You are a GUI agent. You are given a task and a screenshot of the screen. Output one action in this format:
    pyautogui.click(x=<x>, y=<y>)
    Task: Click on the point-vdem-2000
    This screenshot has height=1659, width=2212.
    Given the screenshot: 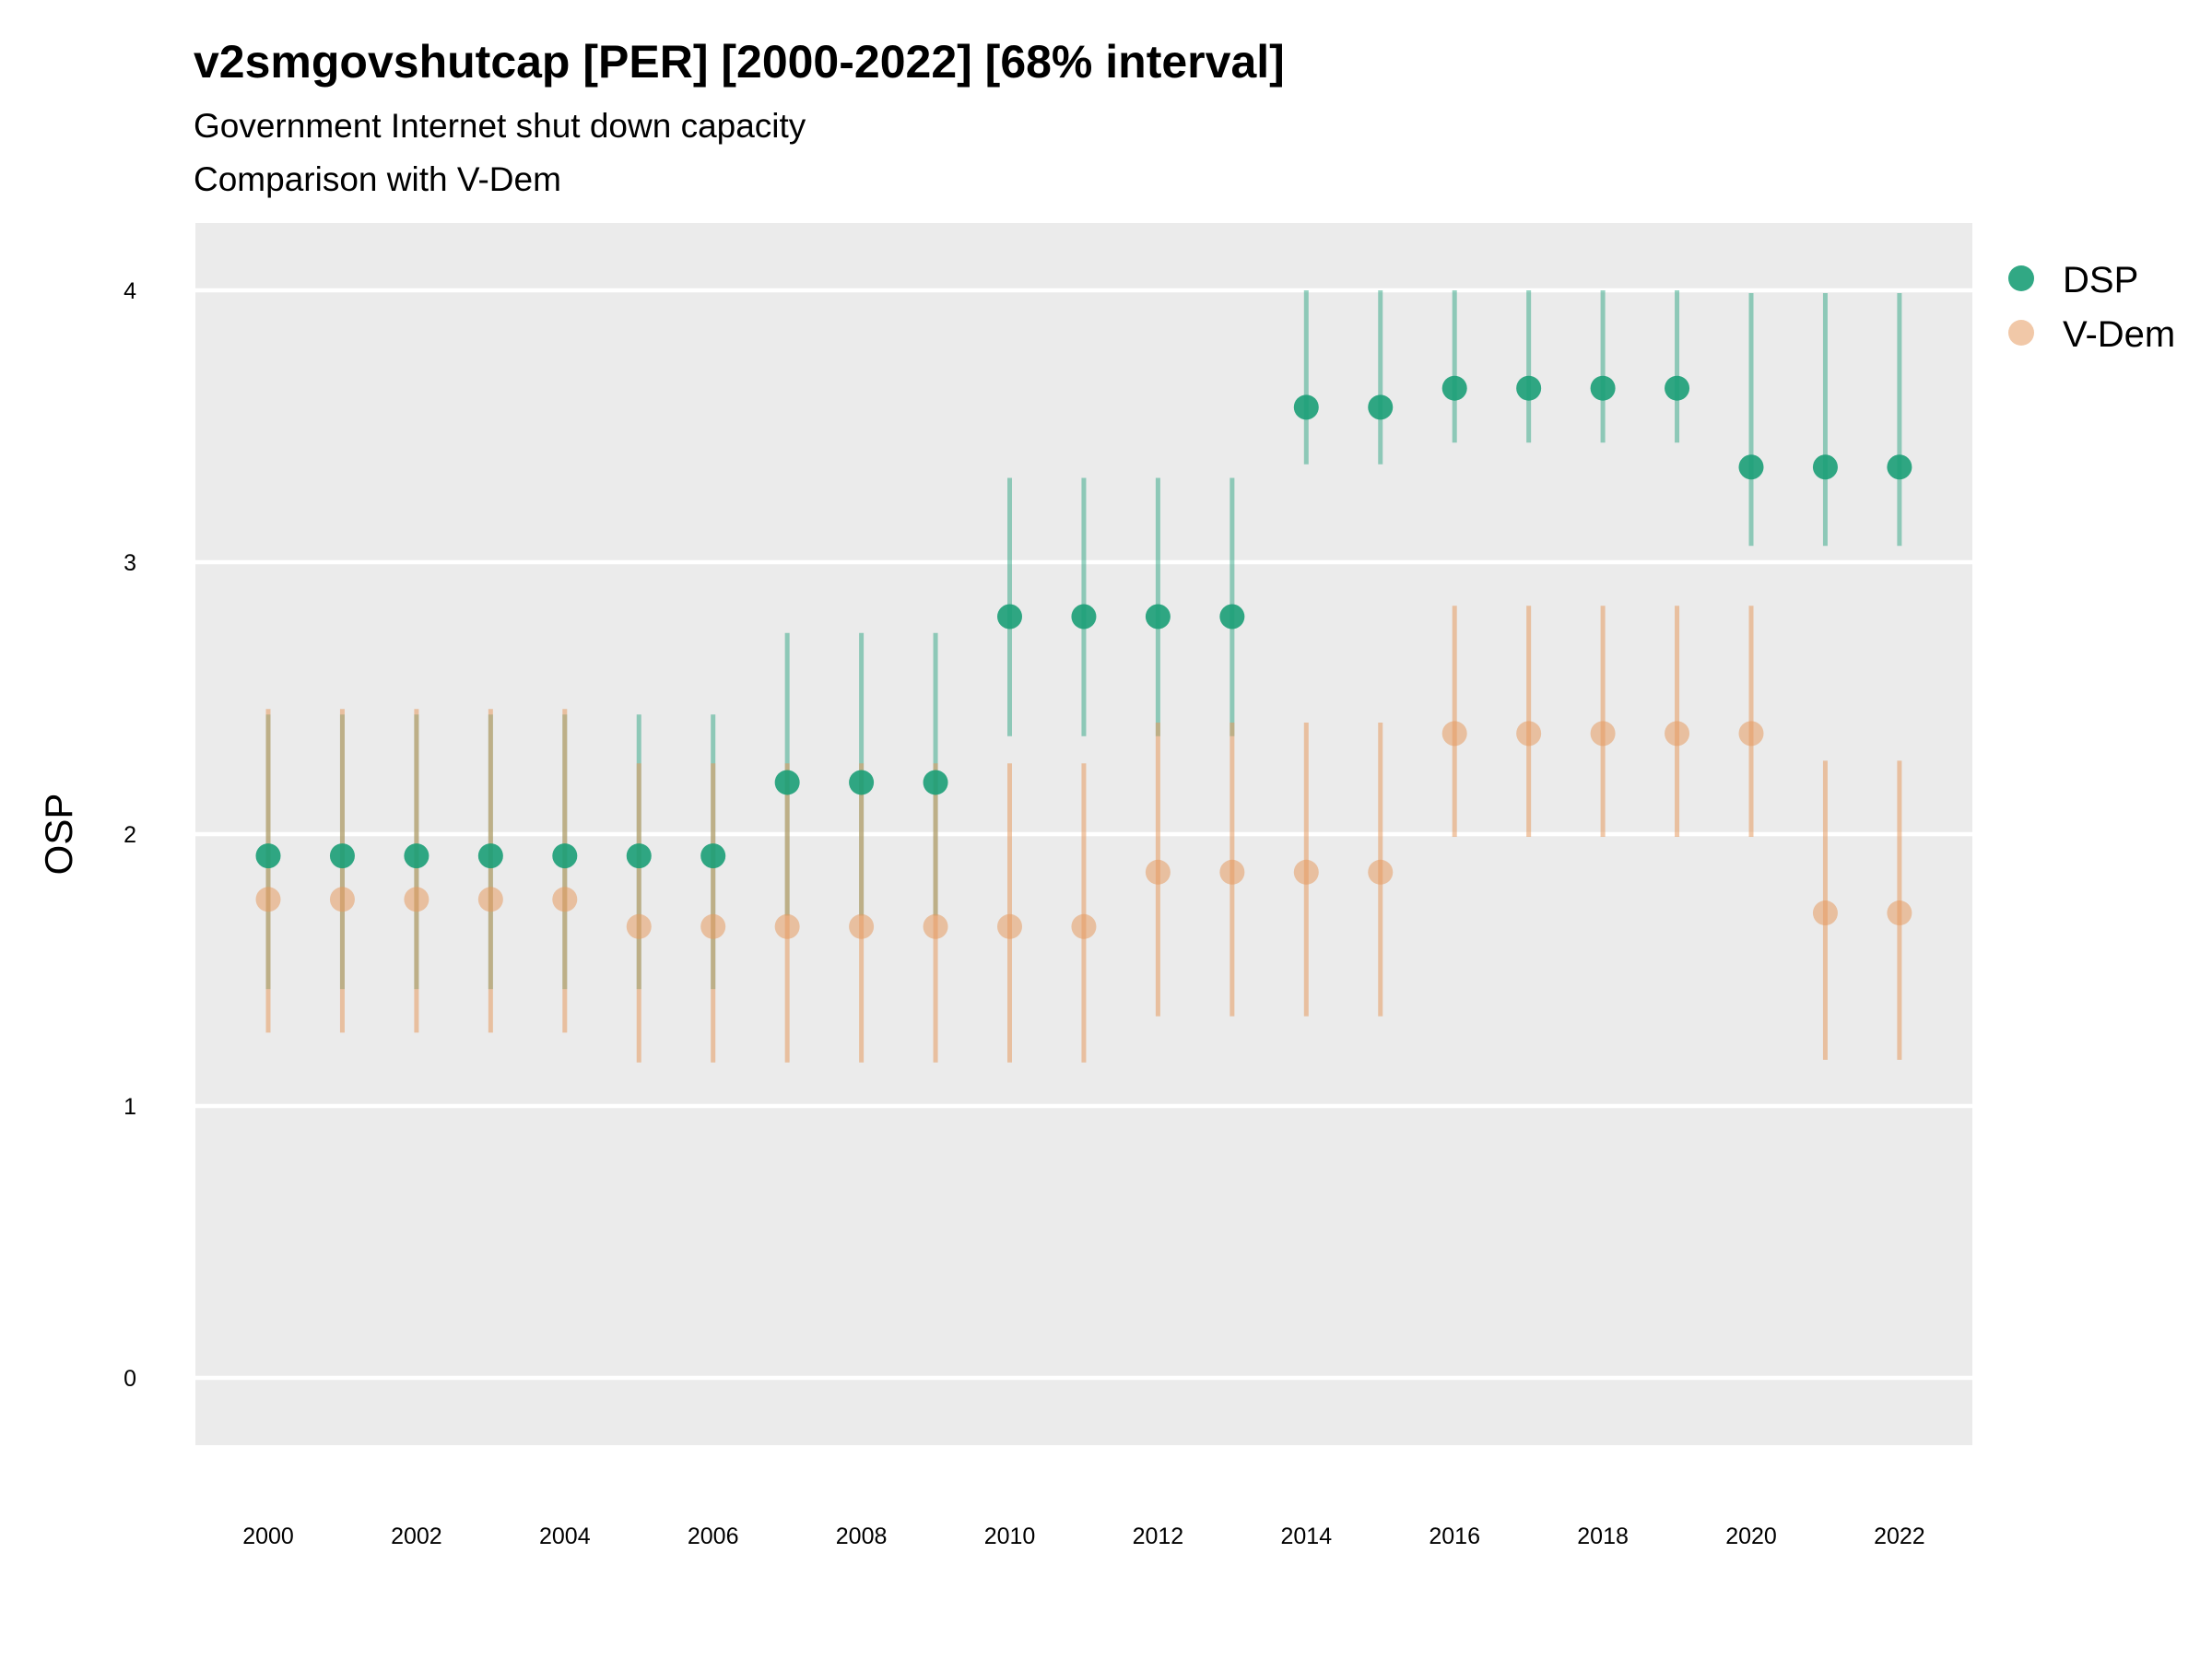 What is the action you would take?
    pyautogui.click(x=268, y=899)
    